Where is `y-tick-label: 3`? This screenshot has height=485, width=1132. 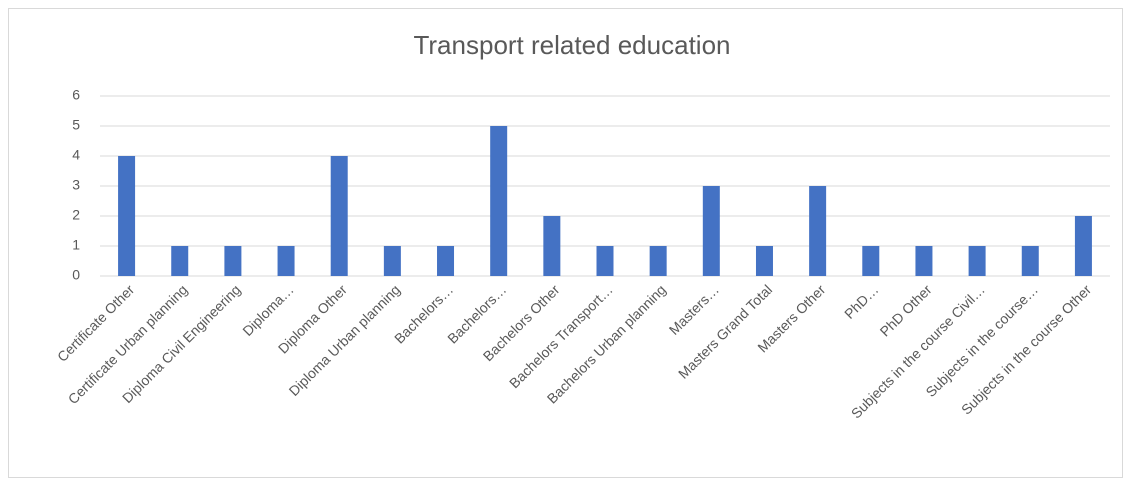
y-tick-label: 3 is located at coordinates (76, 185).